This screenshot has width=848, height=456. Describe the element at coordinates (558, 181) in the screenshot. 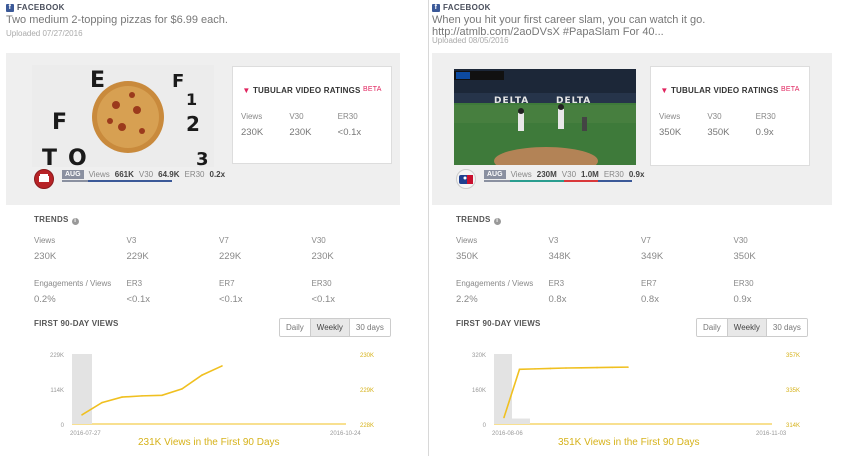

I see `stats-underline` at that location.